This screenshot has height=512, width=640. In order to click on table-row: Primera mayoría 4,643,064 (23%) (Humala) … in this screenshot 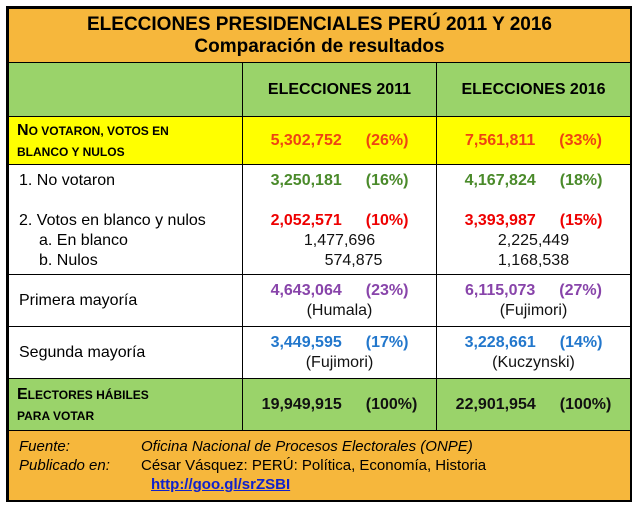, I will do `click(319, 300)`.